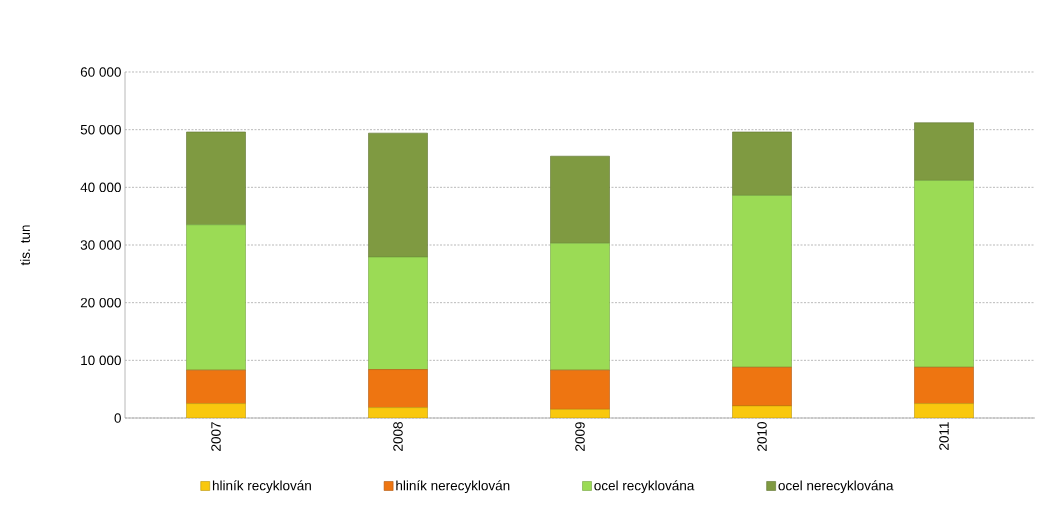 Image resolution: width=1055 pixels, height=523 pixels. I want to click on legend-label: ocel recyklována, so click(644, 487).